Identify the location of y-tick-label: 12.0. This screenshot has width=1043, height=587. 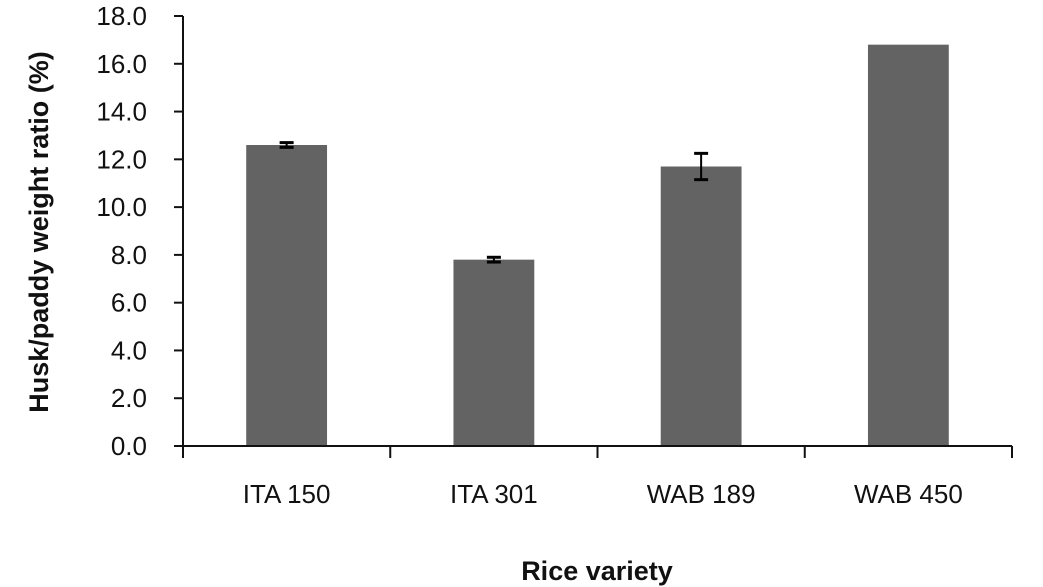
(121, 159).